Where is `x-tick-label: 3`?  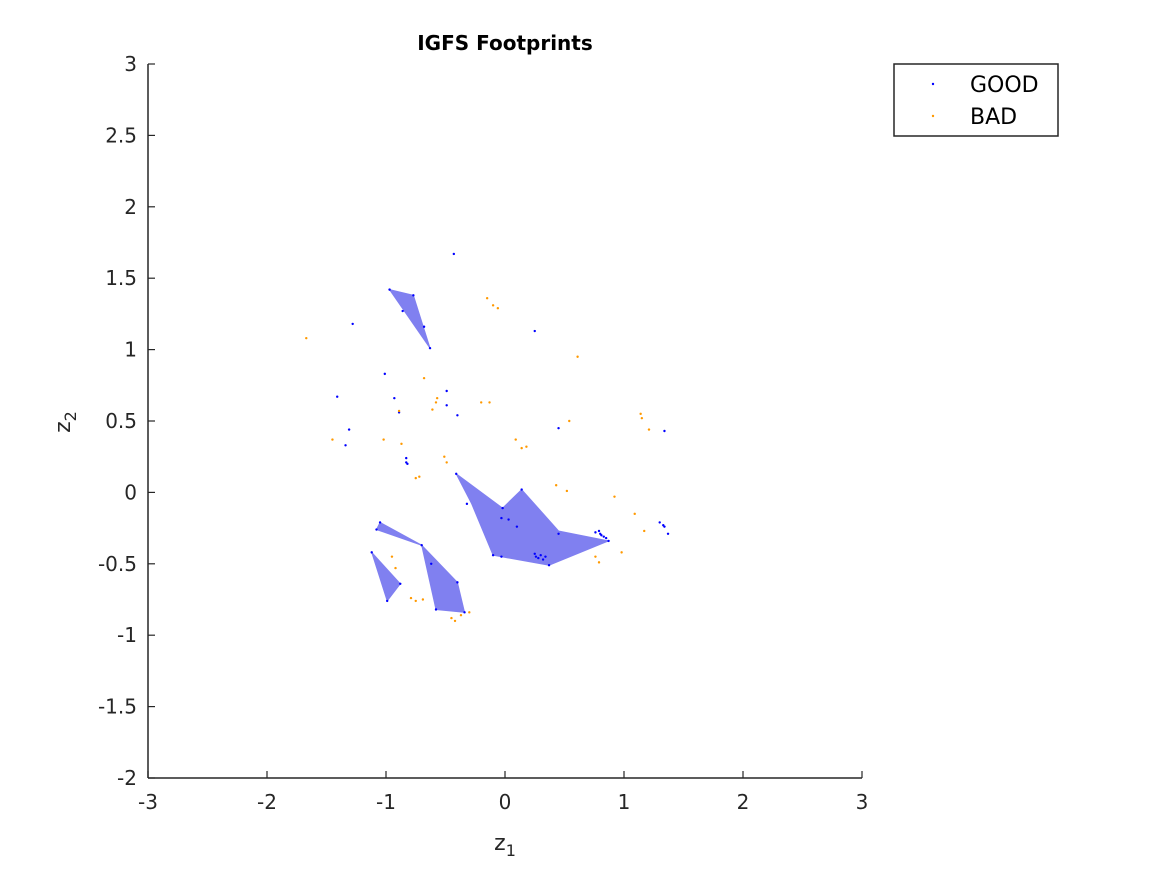
x-tick-label: 3 is located at coordinates (862, 802).